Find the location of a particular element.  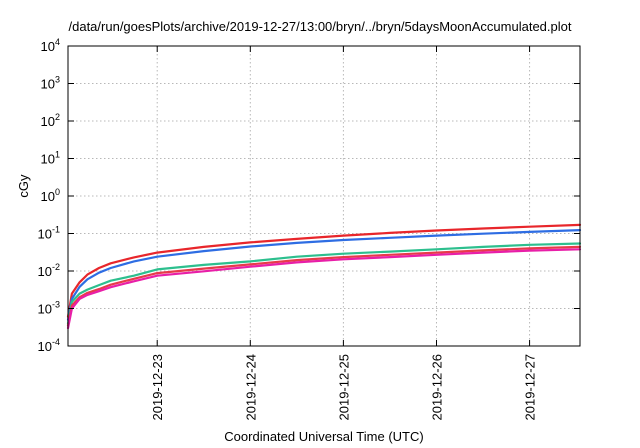

x-tick-label: 2019-12-23 is located at coordinates (157, 387).